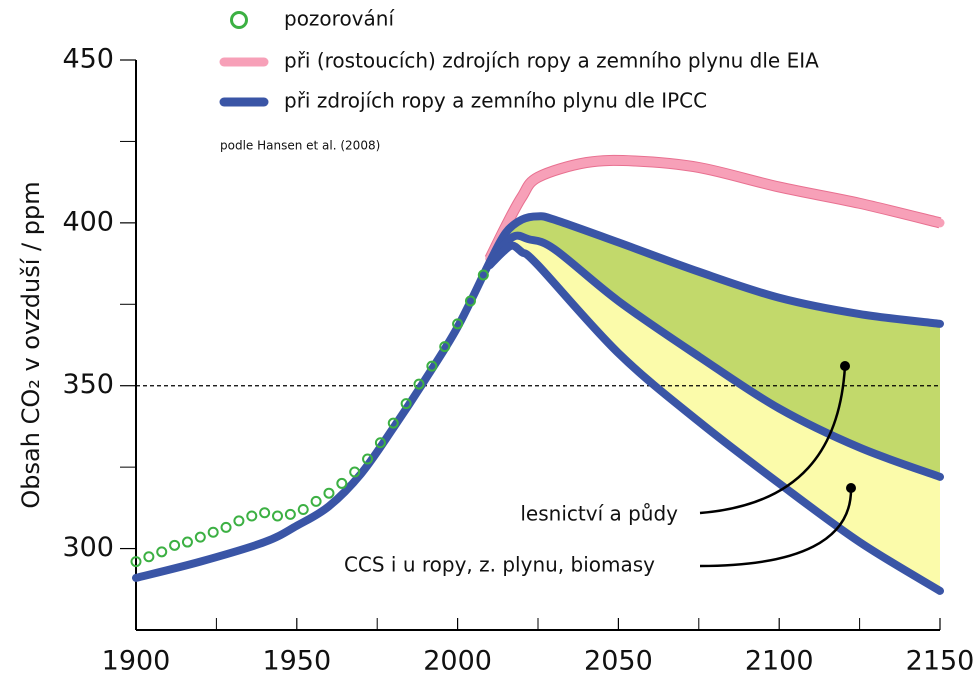 Image resolution: width=979 pixels, height=675 pixels. Describe the element at coordinates (499, 565) in the screenshot. I see `annotation-label: CCS i u ropy, z. plynu, biomasy` at that location.